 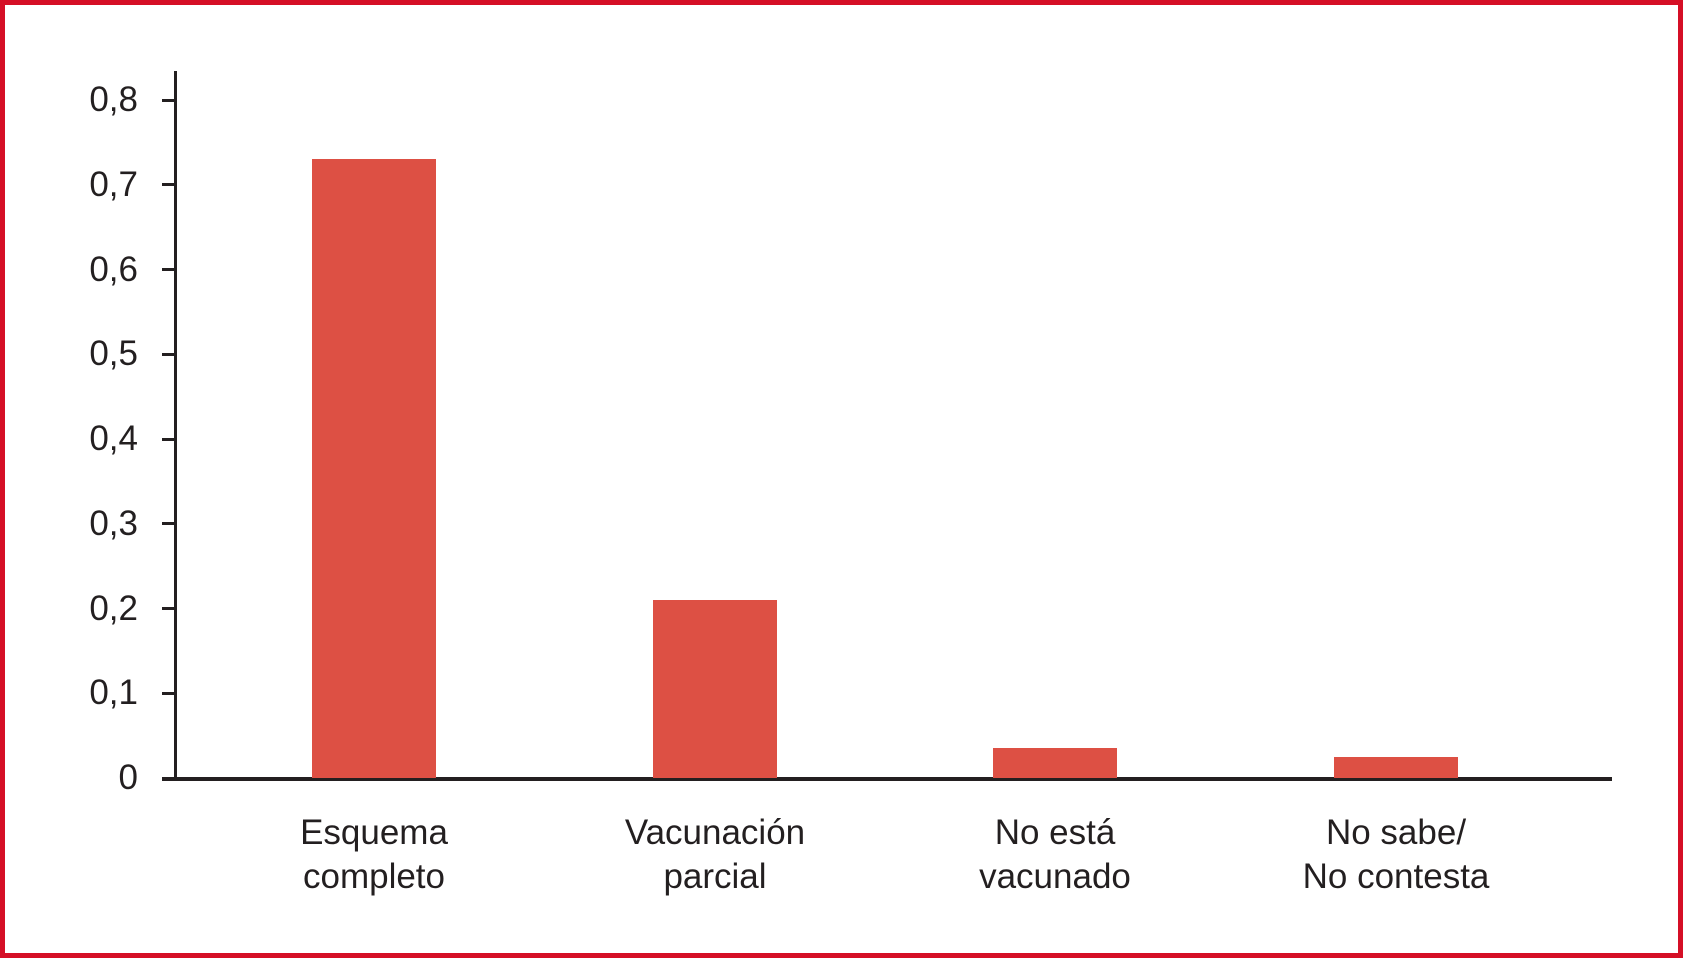 What do you see at coordinates (113, 693) in the screenshot?
I see `y-tick-label: 0,1` at bounding box center [113, 693].